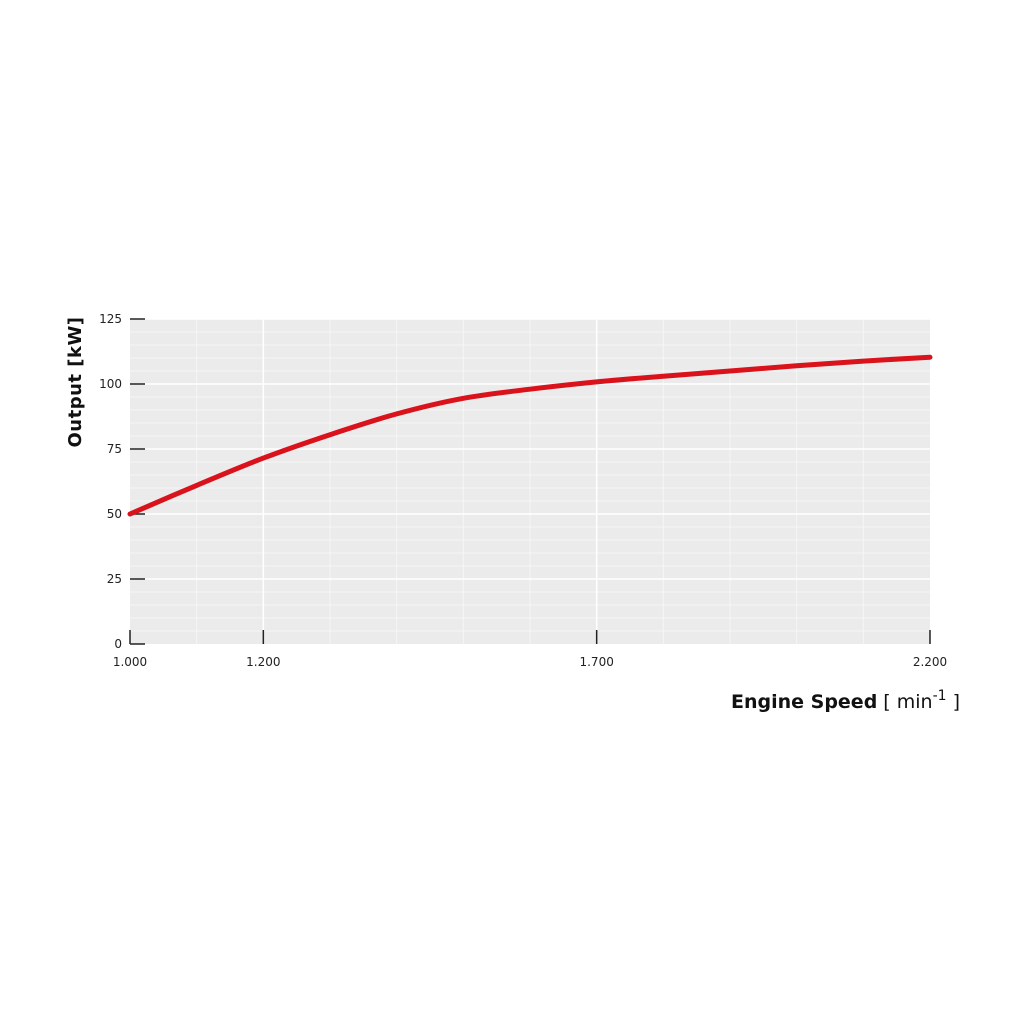 This screenshot has height=1024, width=1024. I want to click on y-tick-label: 100, so click(110, 384).